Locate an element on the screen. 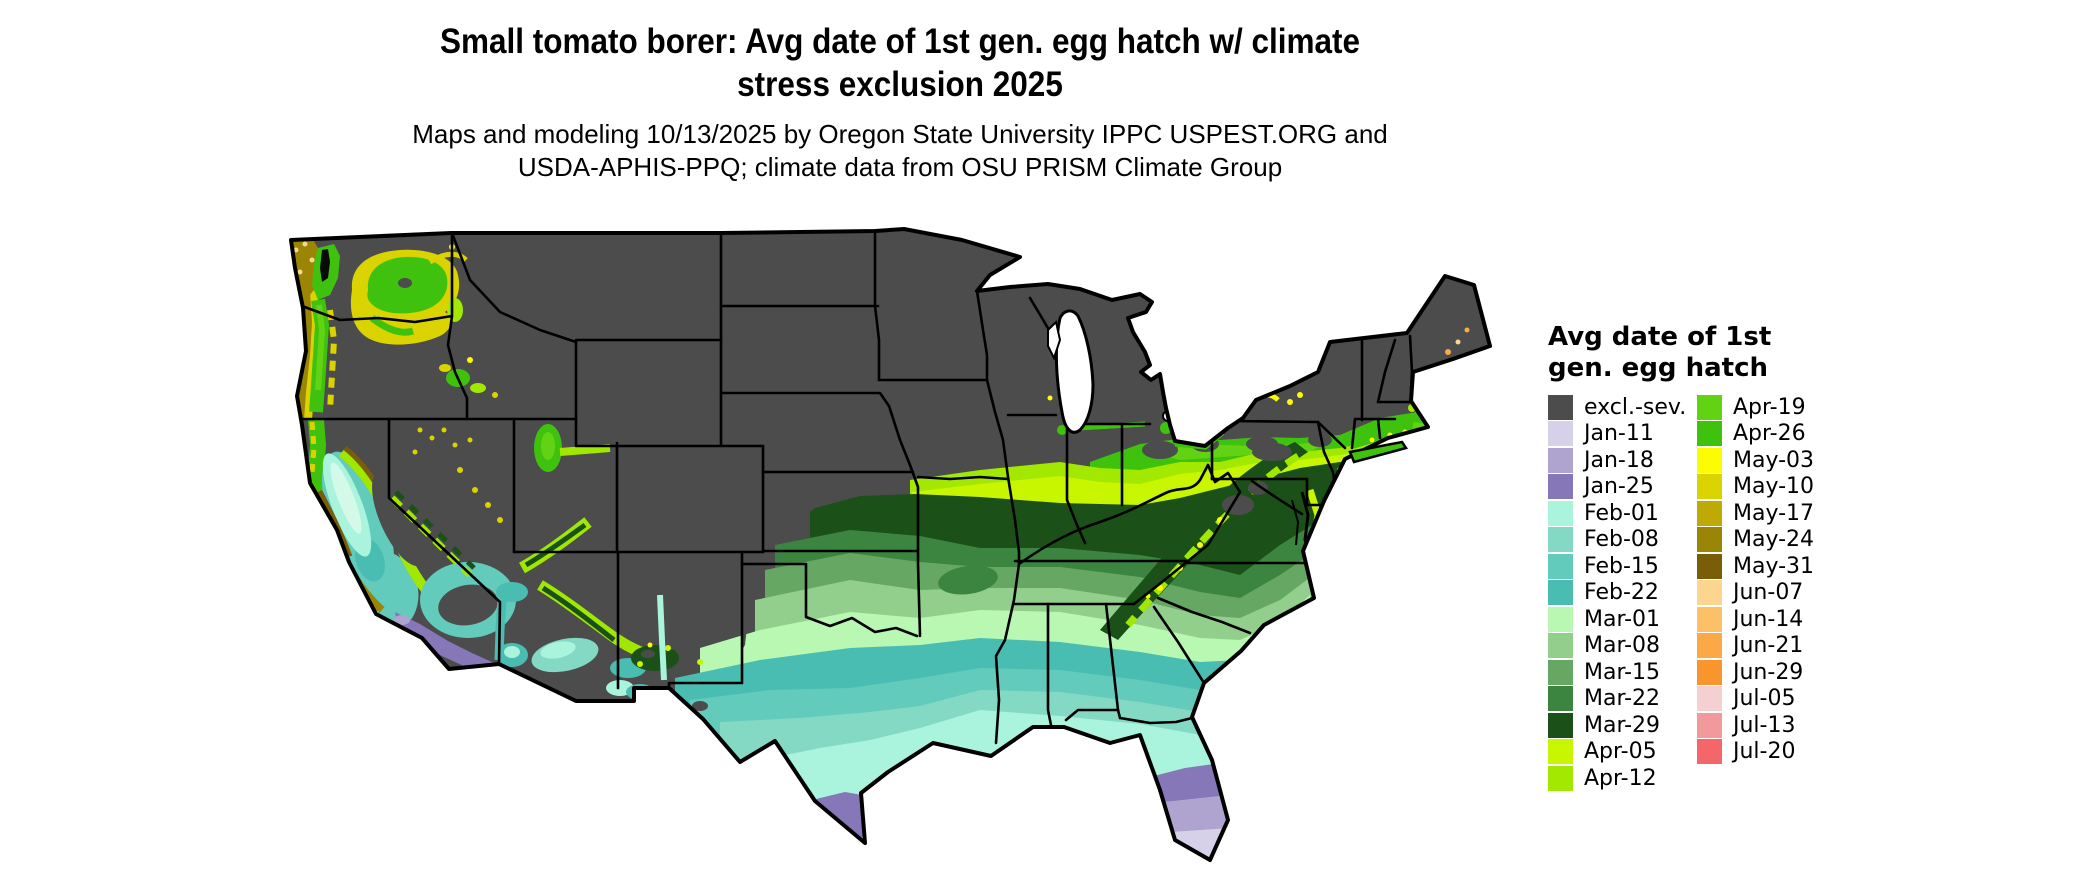 Image resolution: width=2100 pixels, height=892 pixels. legend-label: Apr-26 is located at coordinates (1769, 434).